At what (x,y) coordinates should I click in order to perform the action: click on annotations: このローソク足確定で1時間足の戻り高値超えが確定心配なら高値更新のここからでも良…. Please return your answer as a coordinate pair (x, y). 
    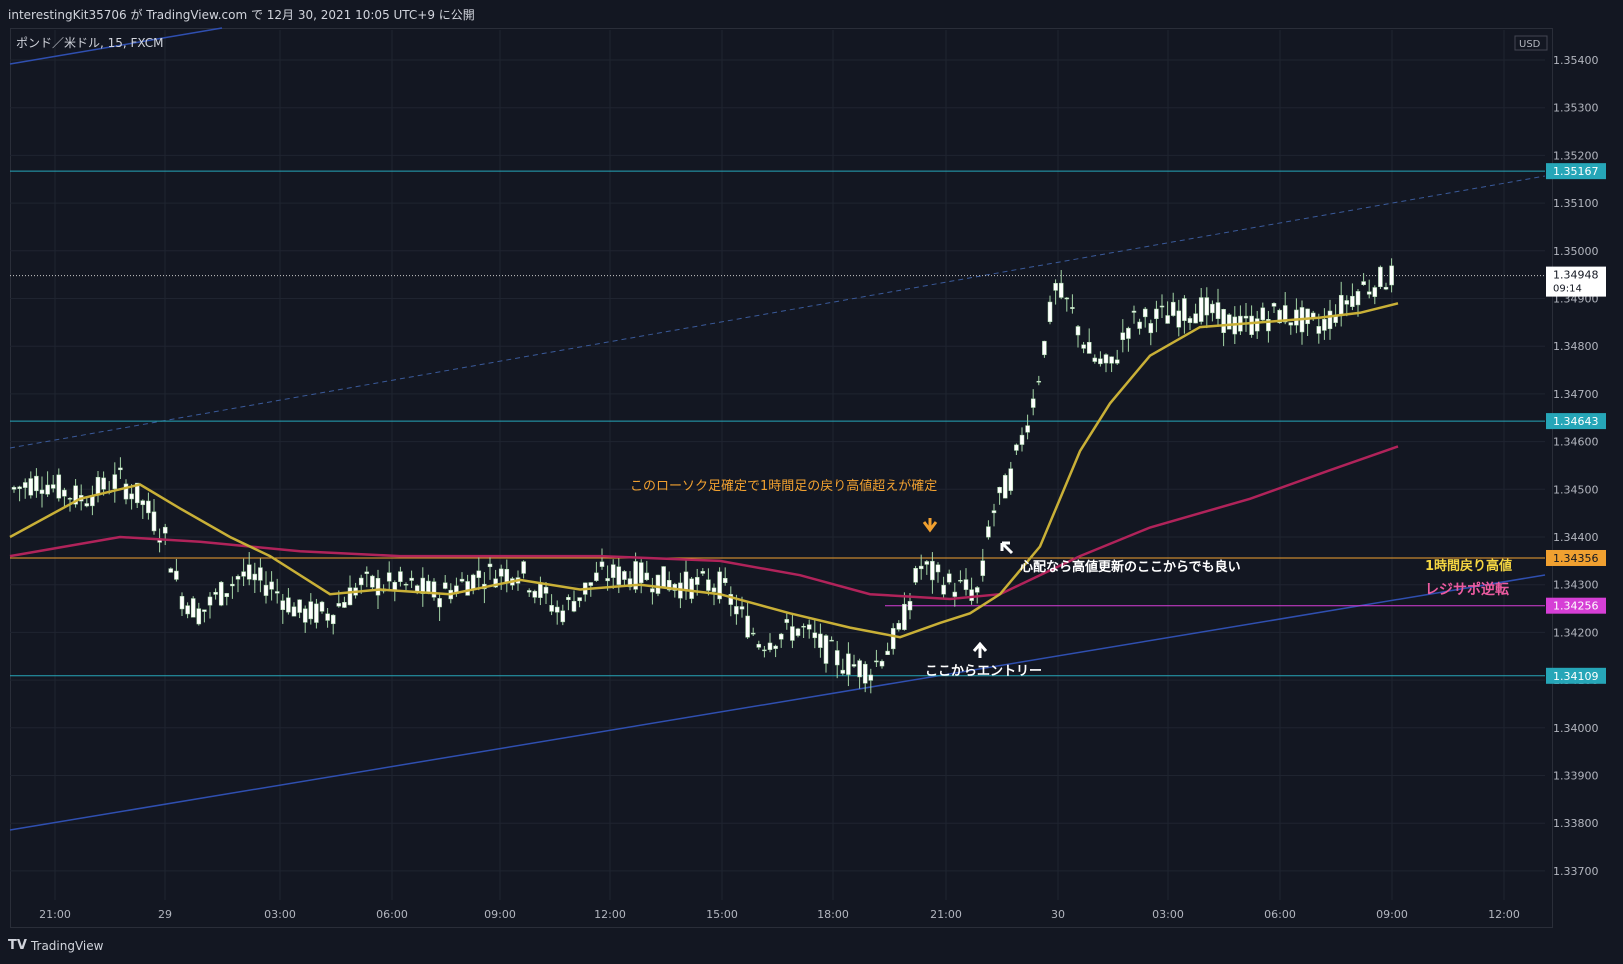
    Looking at the image, I should click on (1071, 578).